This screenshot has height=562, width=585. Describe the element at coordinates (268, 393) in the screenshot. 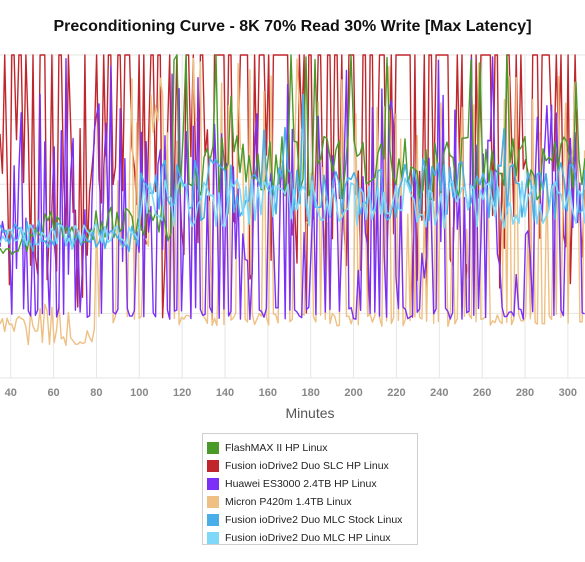

I see `x-tick-label: 160` at that location.